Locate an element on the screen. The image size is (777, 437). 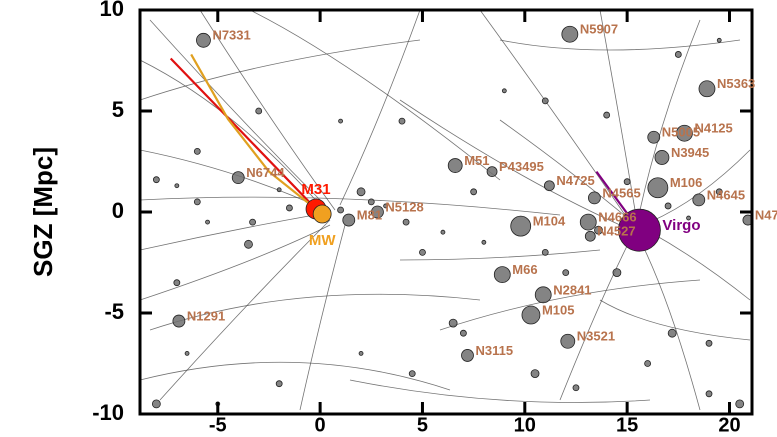
galaxy-label: N6744 is located at coordinates (265, 172).